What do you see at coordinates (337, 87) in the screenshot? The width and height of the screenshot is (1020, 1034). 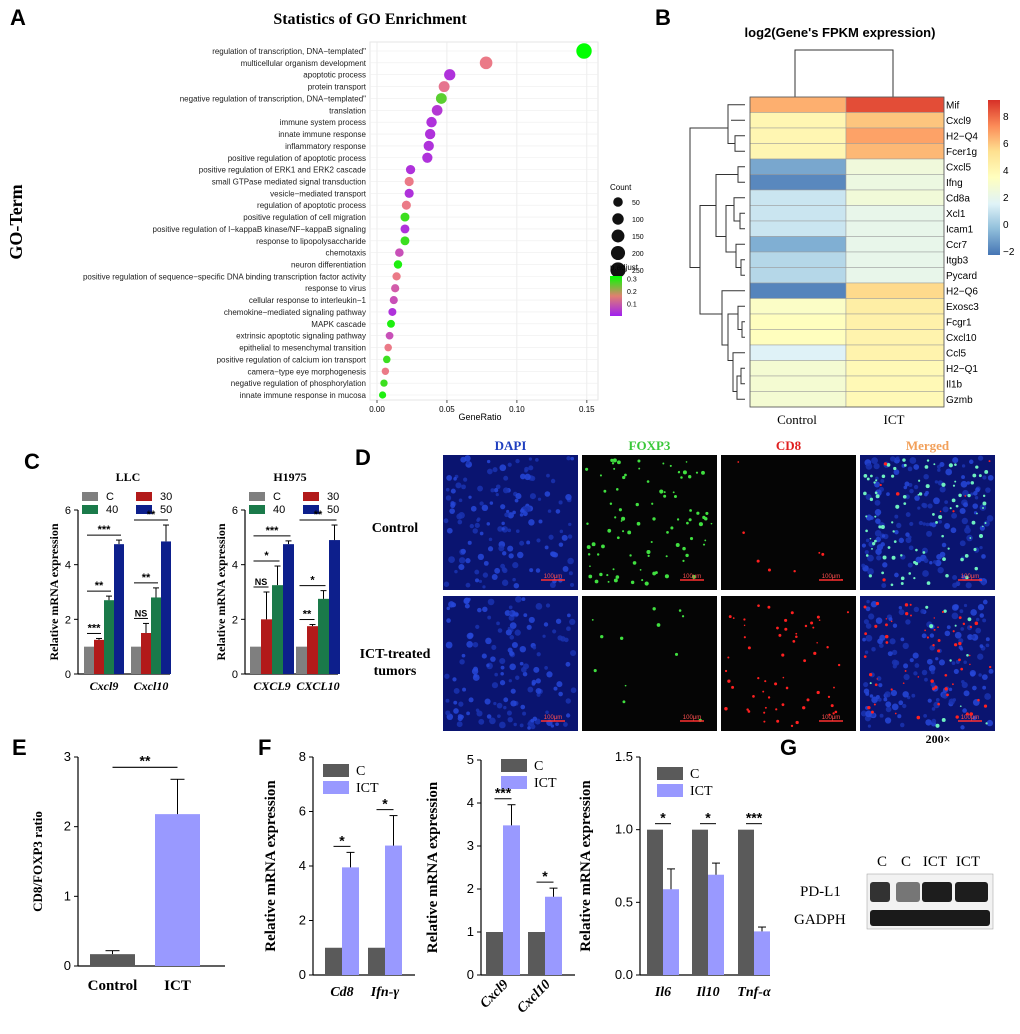 I see `panel-a-term-label: protein transport` at bounding box center [337, 87].